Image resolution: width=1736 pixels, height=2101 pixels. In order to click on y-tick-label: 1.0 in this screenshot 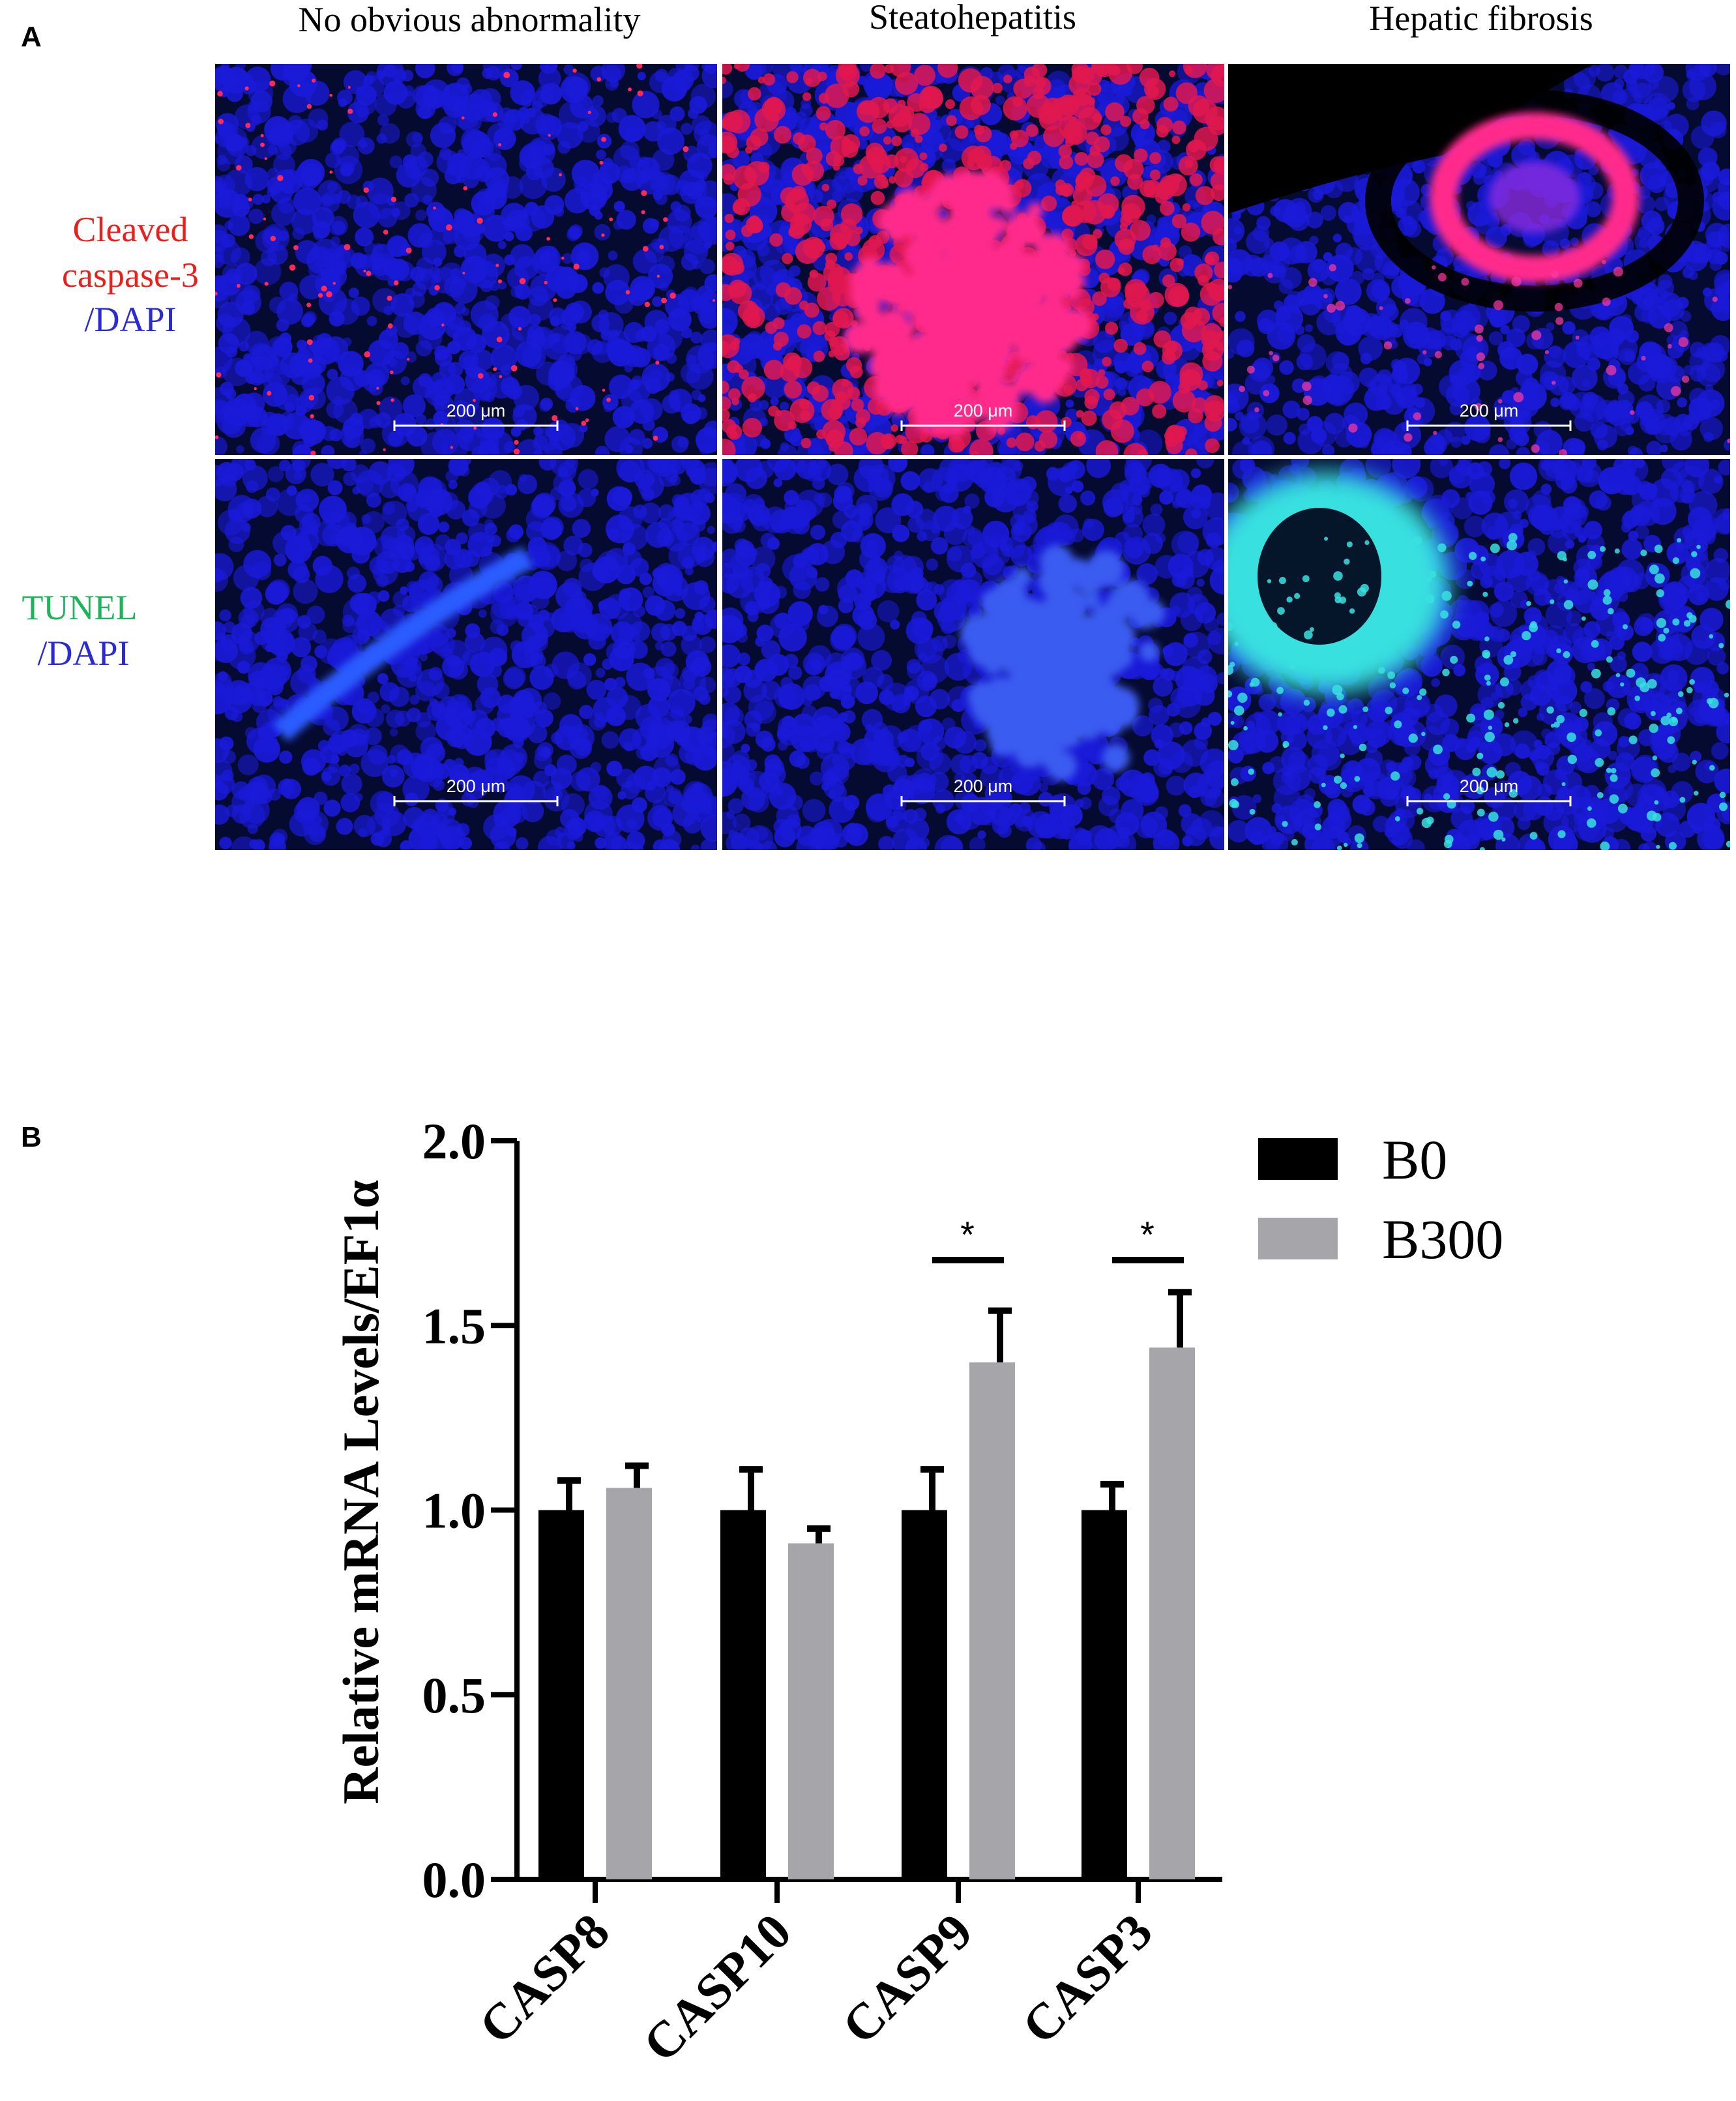, I will do `click(454, 1511)`.